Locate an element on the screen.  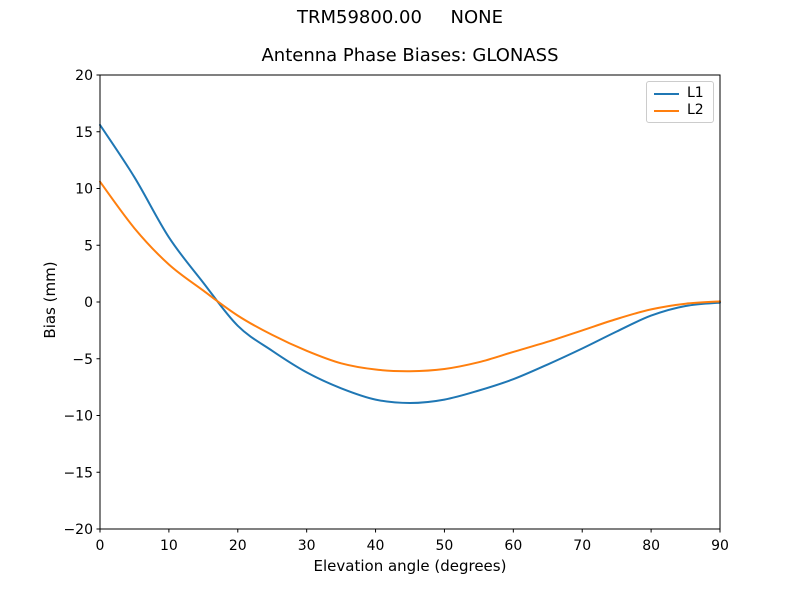
y-tick-label: 0 is located at coordinates (88, 303).